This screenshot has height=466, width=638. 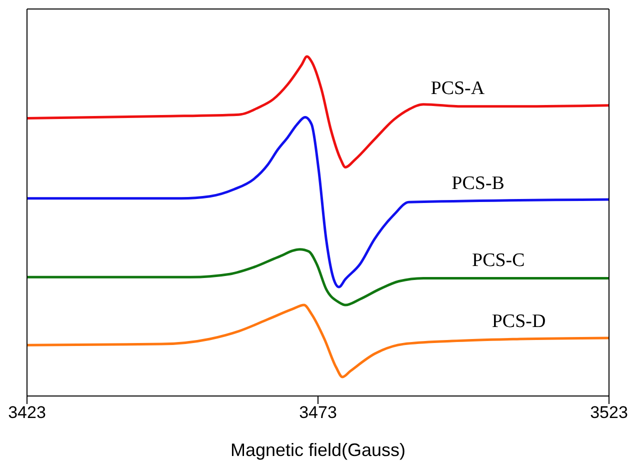 What do you see at coordinates (519, 321) in the screenshot?
I see `series-label: PCS-D` at bounding box center [519, 321].